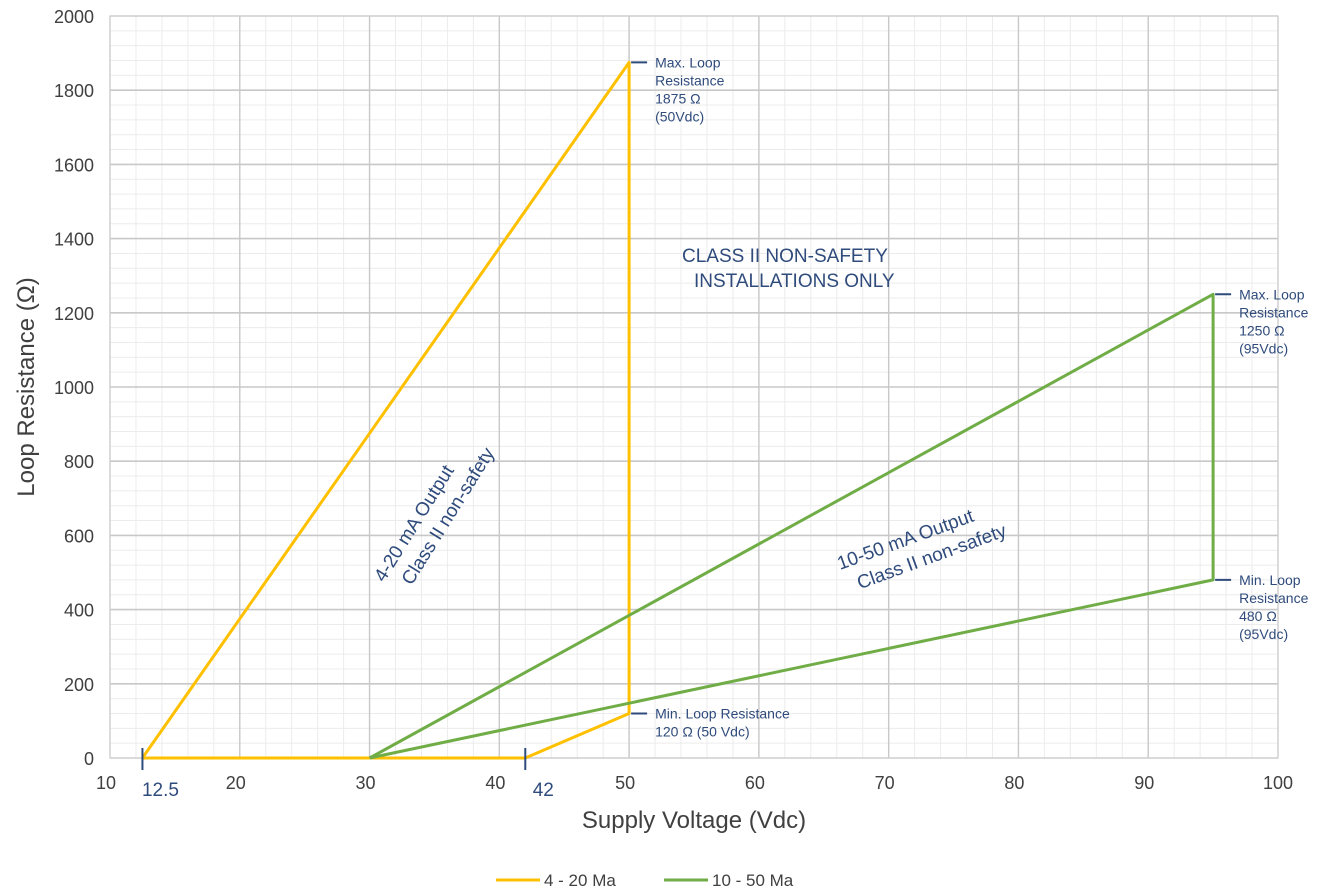  What do you see at coordinates (236, 783) in the screenshot?
I see `x-tick-label: 20` at bounding box center [236, 783].